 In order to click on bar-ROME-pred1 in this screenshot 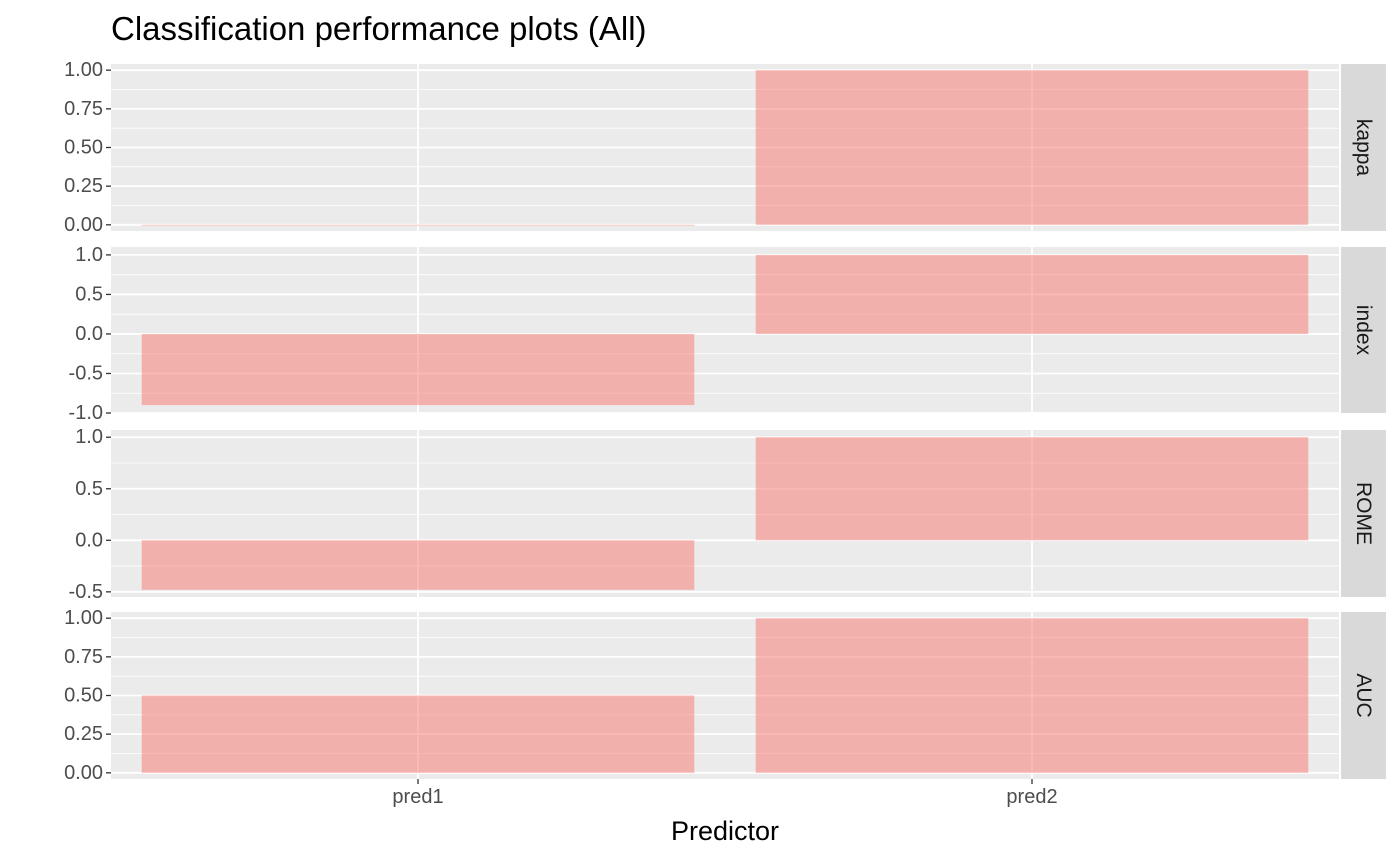, I will do `click(418, 565)`.